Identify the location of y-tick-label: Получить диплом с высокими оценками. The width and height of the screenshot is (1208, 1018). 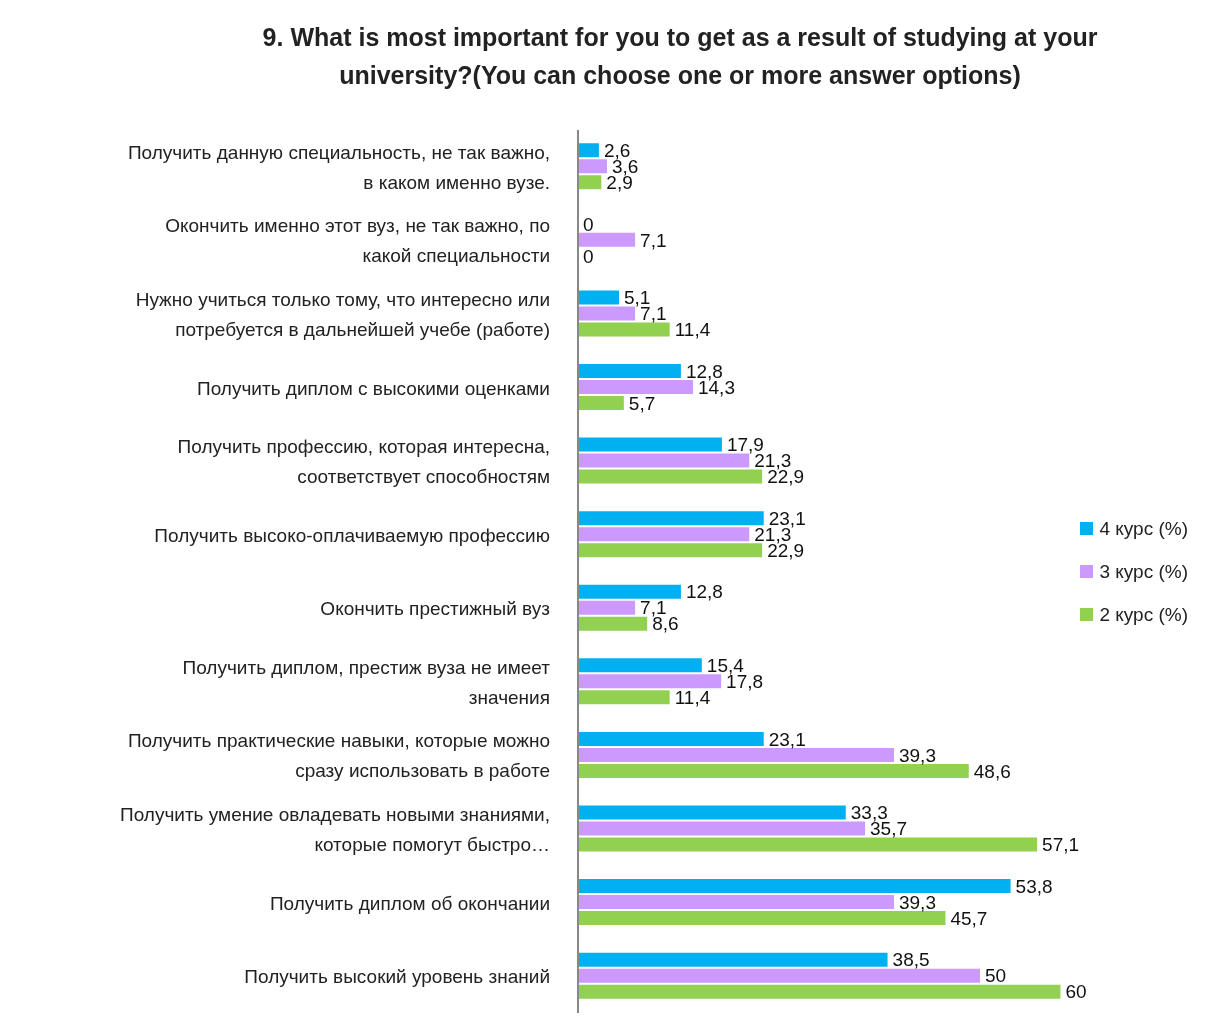
(373, 388).